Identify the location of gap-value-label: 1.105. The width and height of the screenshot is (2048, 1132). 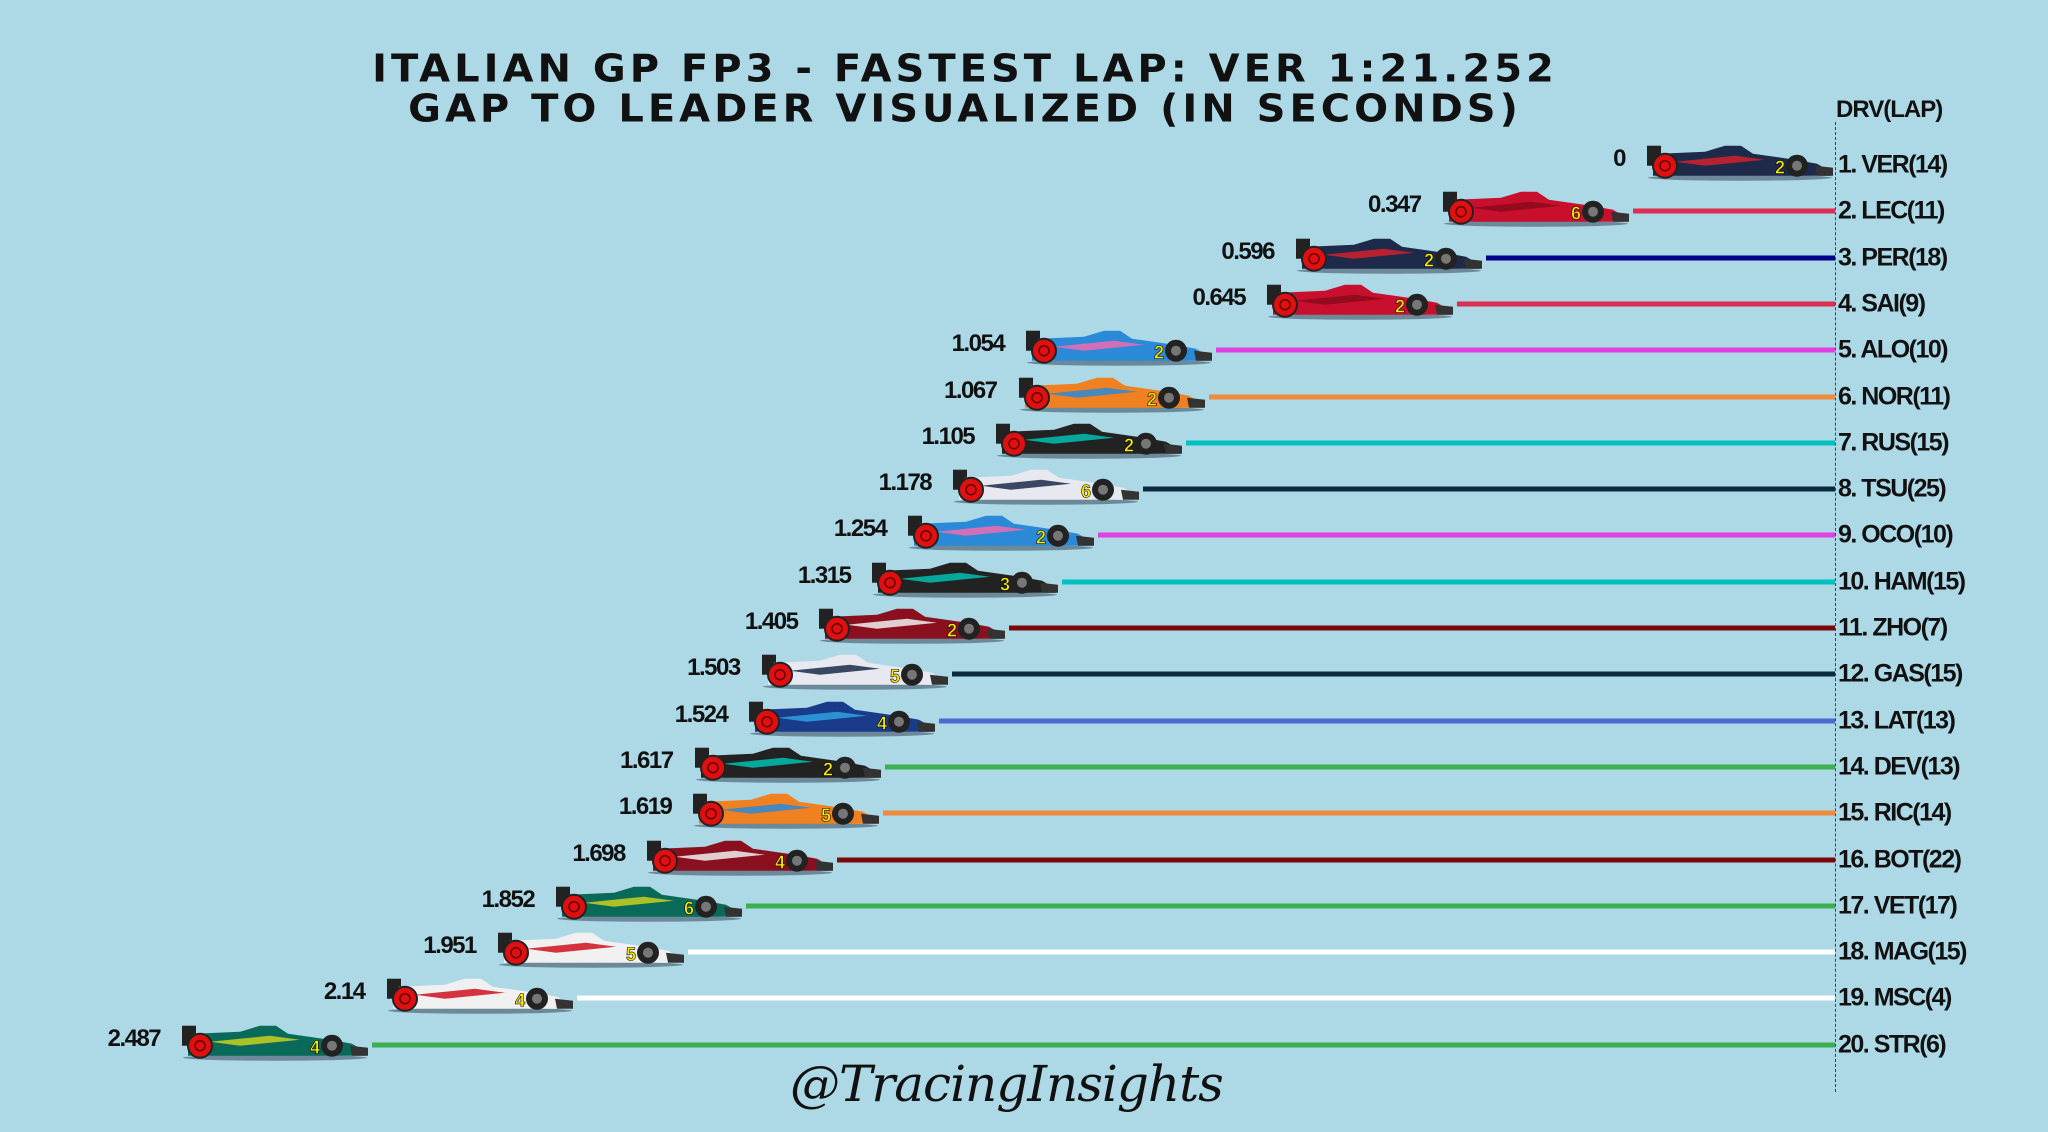
(948, 436).